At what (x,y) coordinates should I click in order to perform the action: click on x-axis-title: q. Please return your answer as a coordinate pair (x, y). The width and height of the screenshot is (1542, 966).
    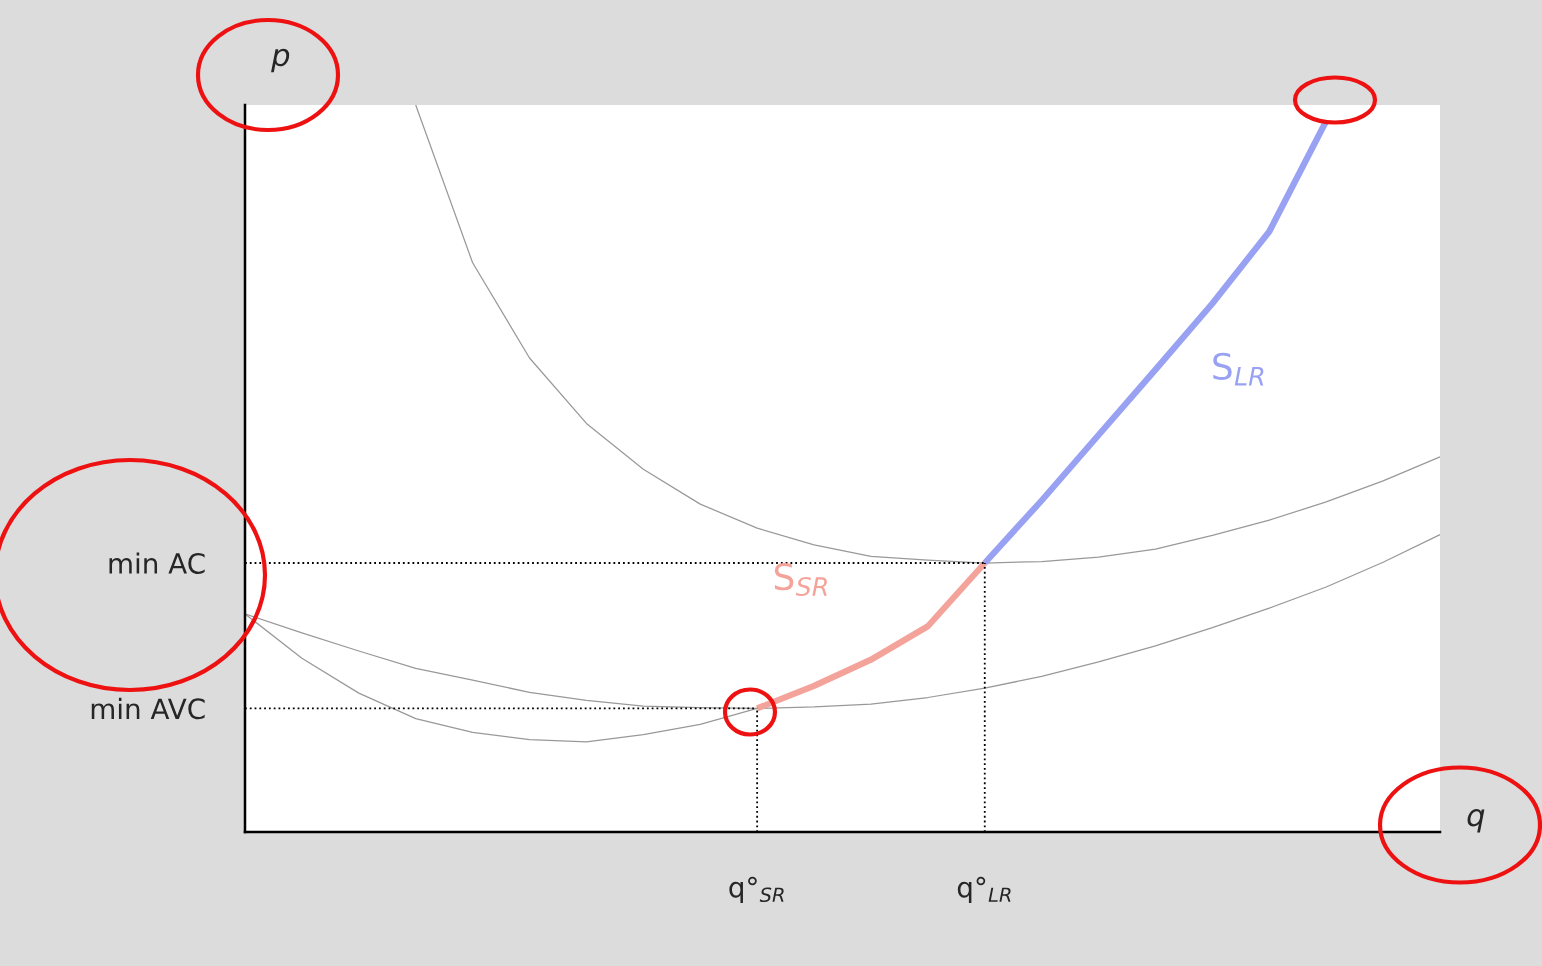
    Looking at the image, I should click on (1476, 821).